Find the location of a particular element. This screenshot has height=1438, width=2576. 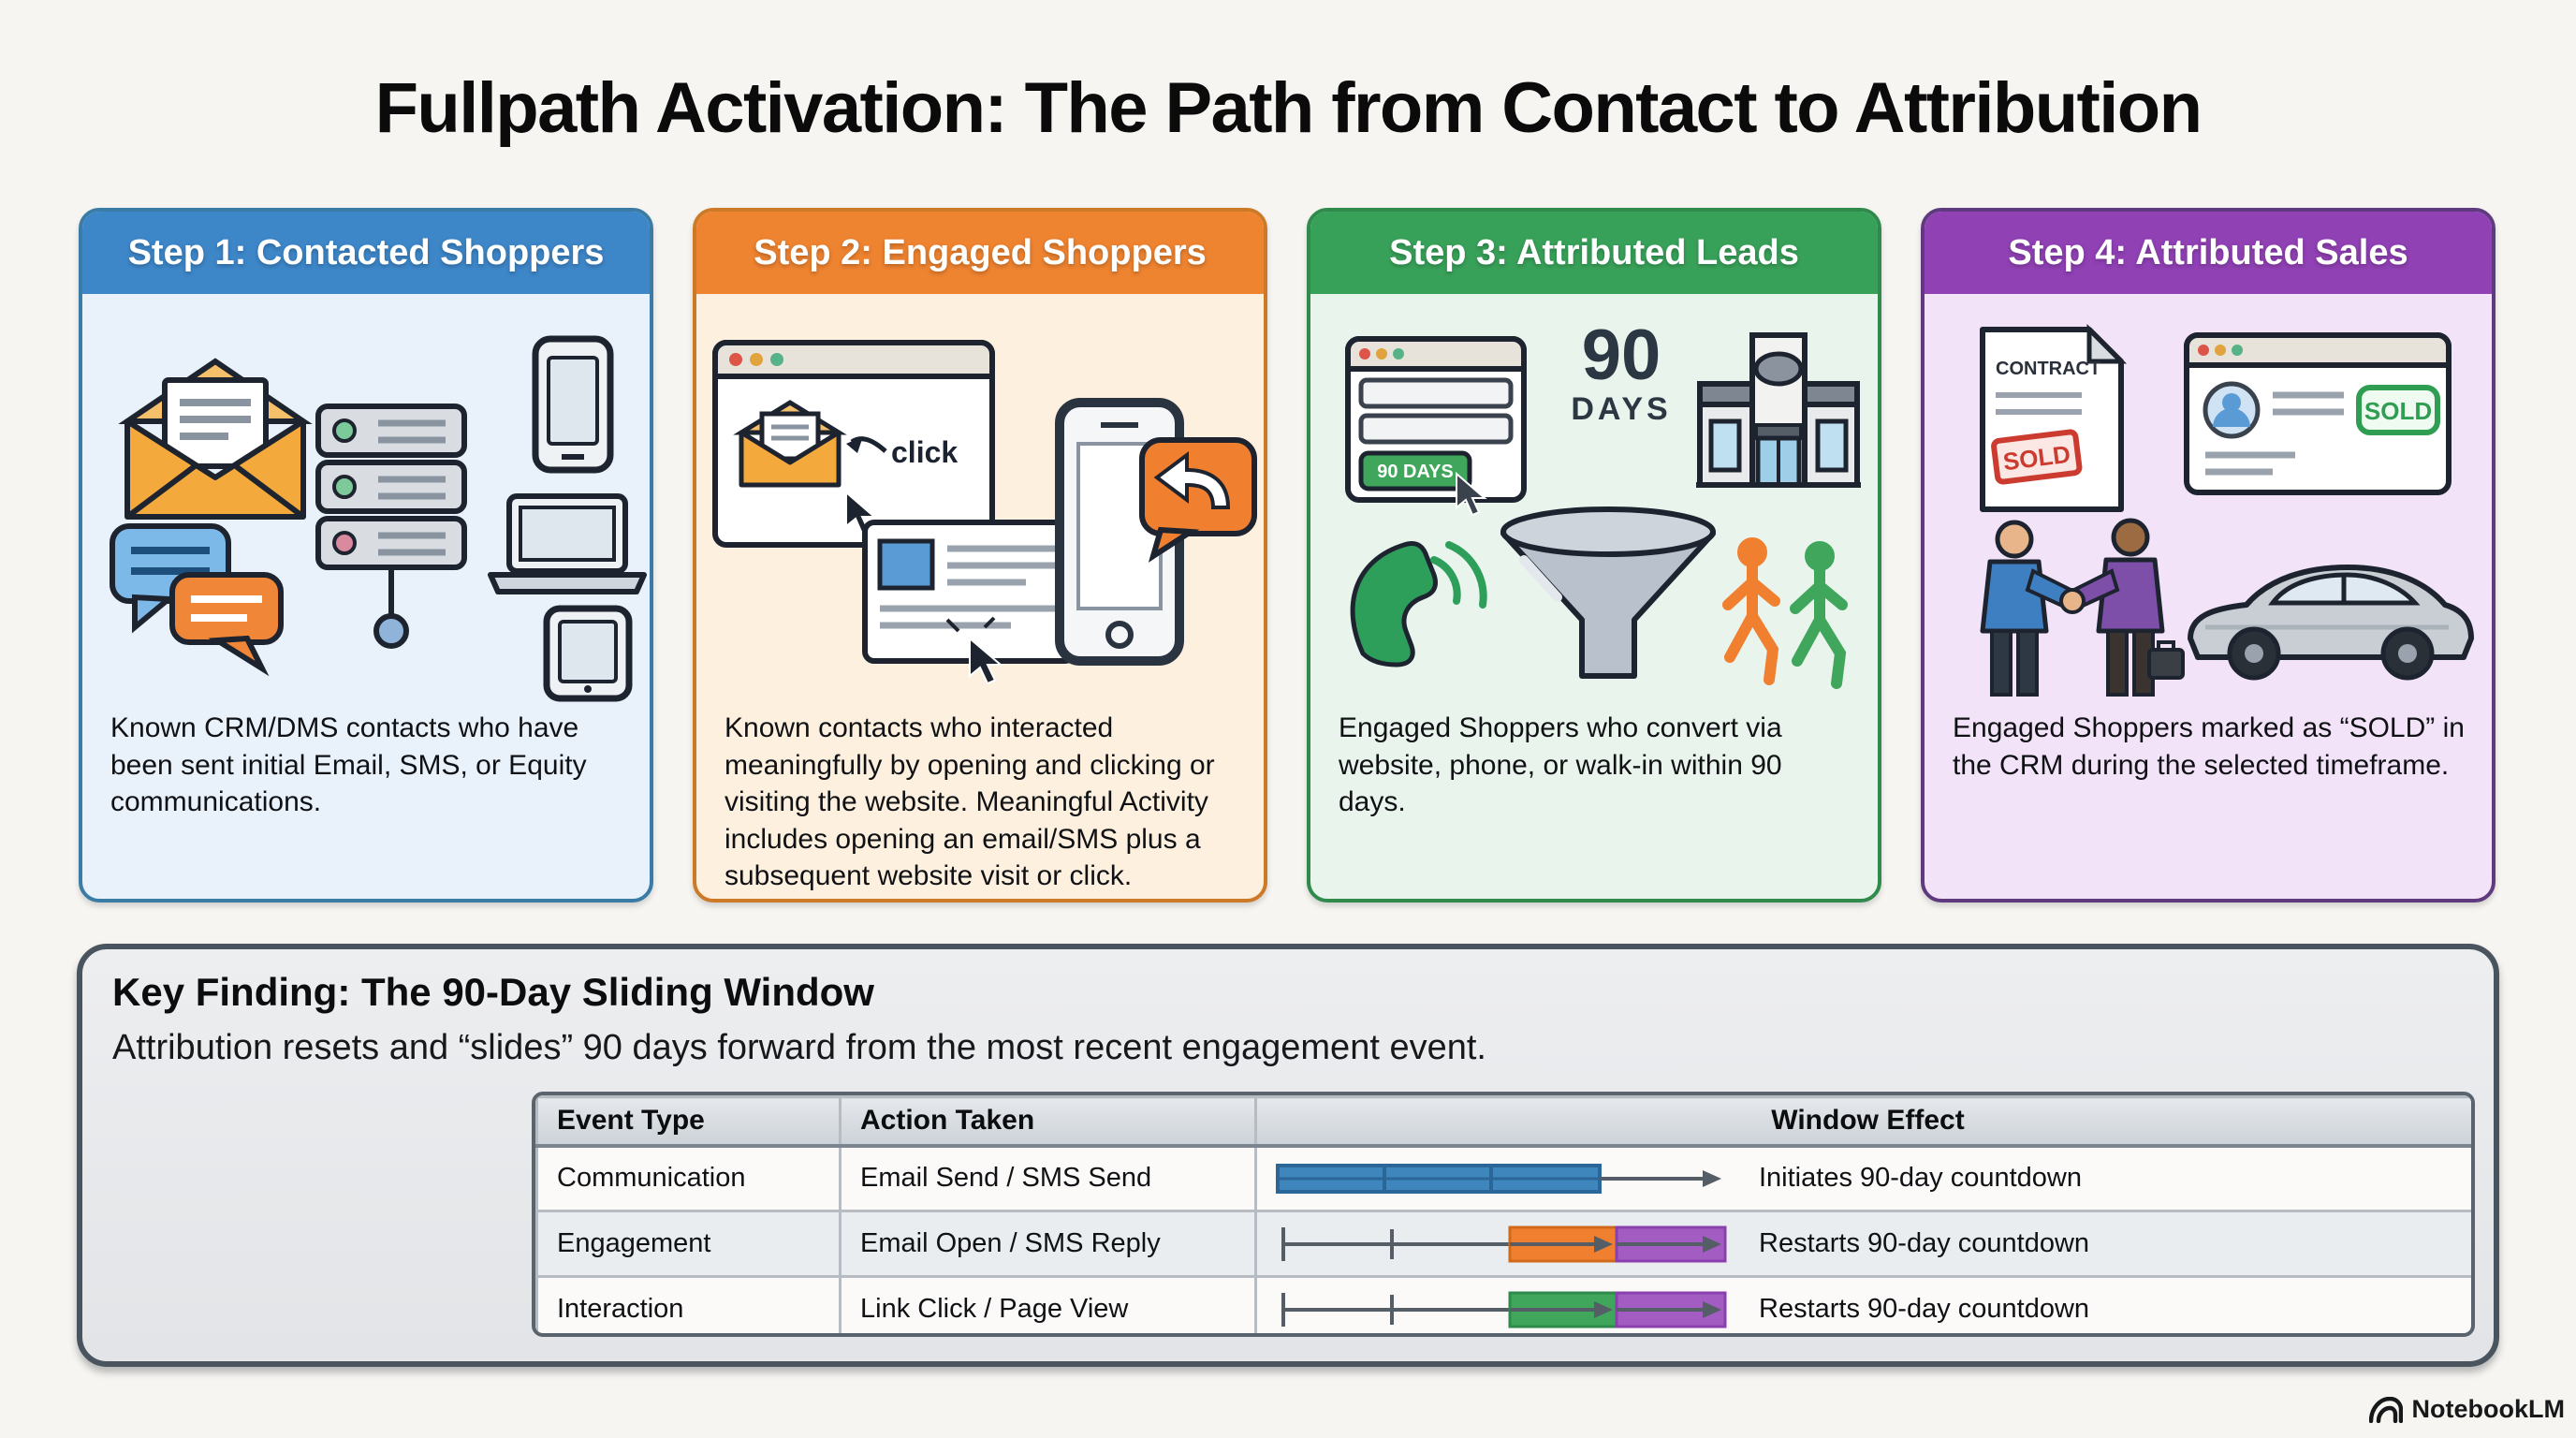

svg-text: SOLD is located at coordinates (2398, 411).